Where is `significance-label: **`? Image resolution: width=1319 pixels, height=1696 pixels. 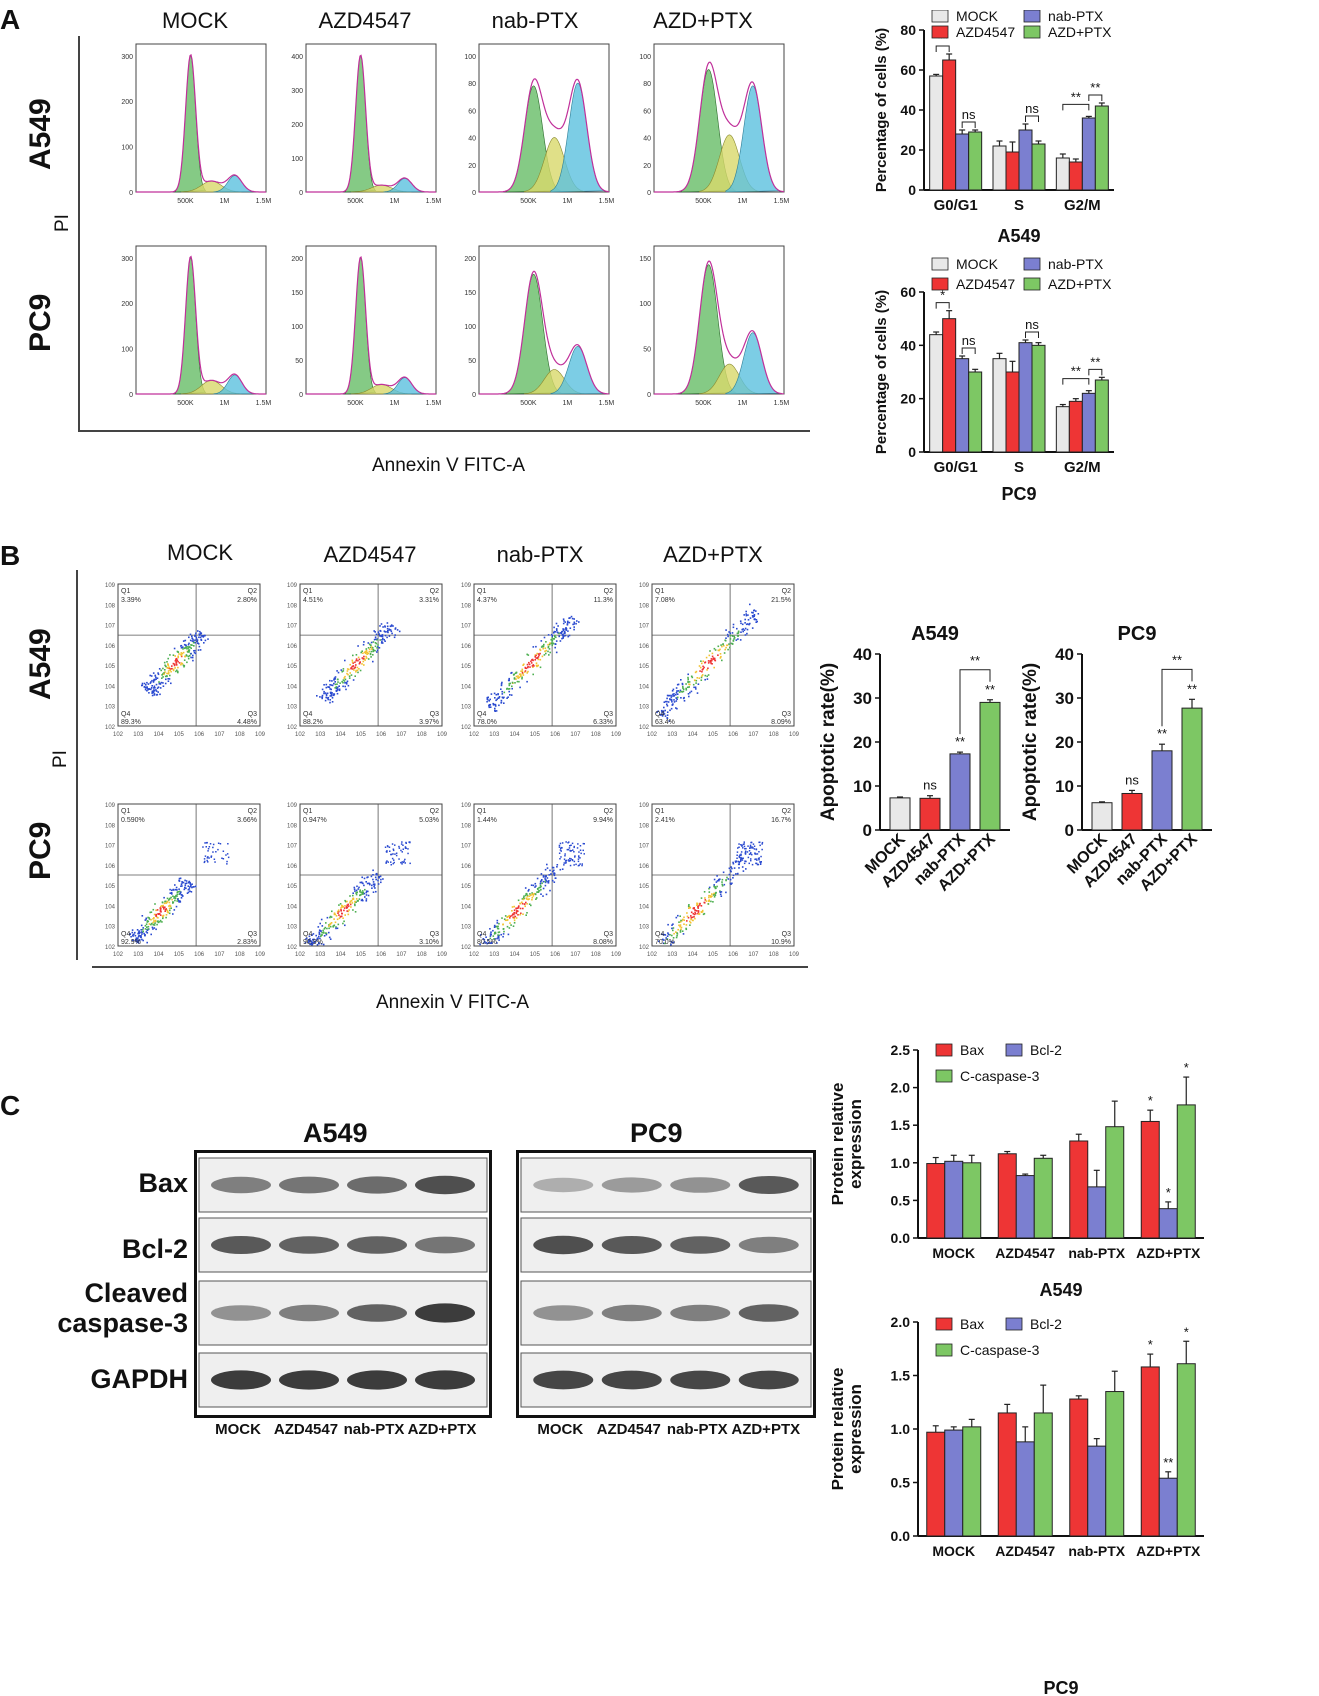 significance-label: ** is located at coordinates (1076, 96).